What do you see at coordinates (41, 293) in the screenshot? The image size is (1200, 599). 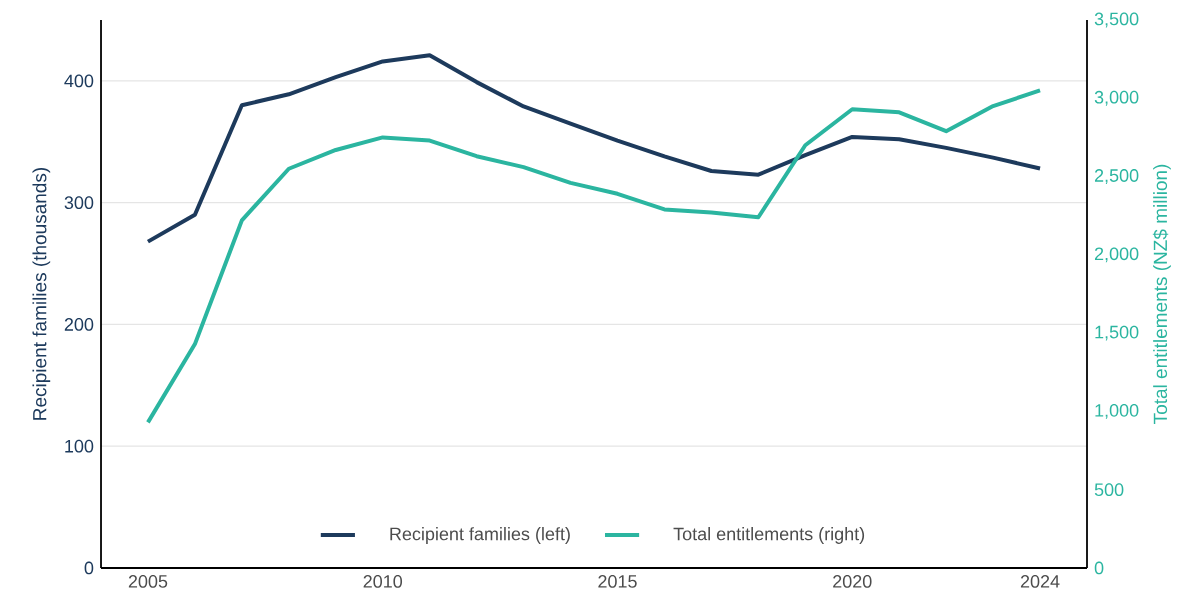 I see `y-axis-title: Recipient families (thousands)` at bounding box center [41, 293].